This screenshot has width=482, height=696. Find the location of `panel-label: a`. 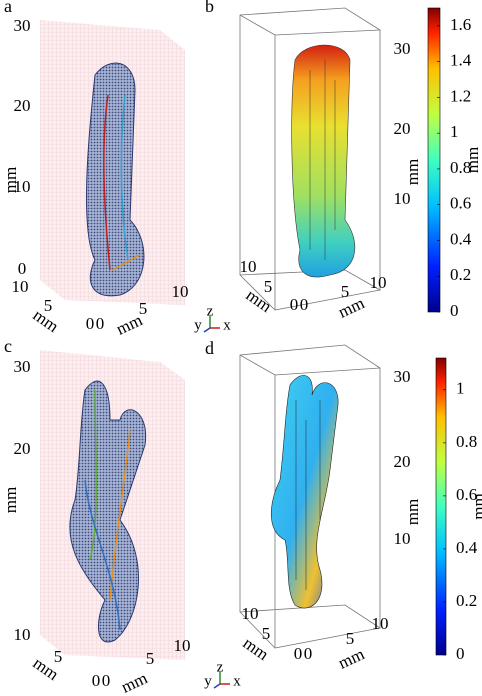

panel-label: a is located at coordinates (8, 8).